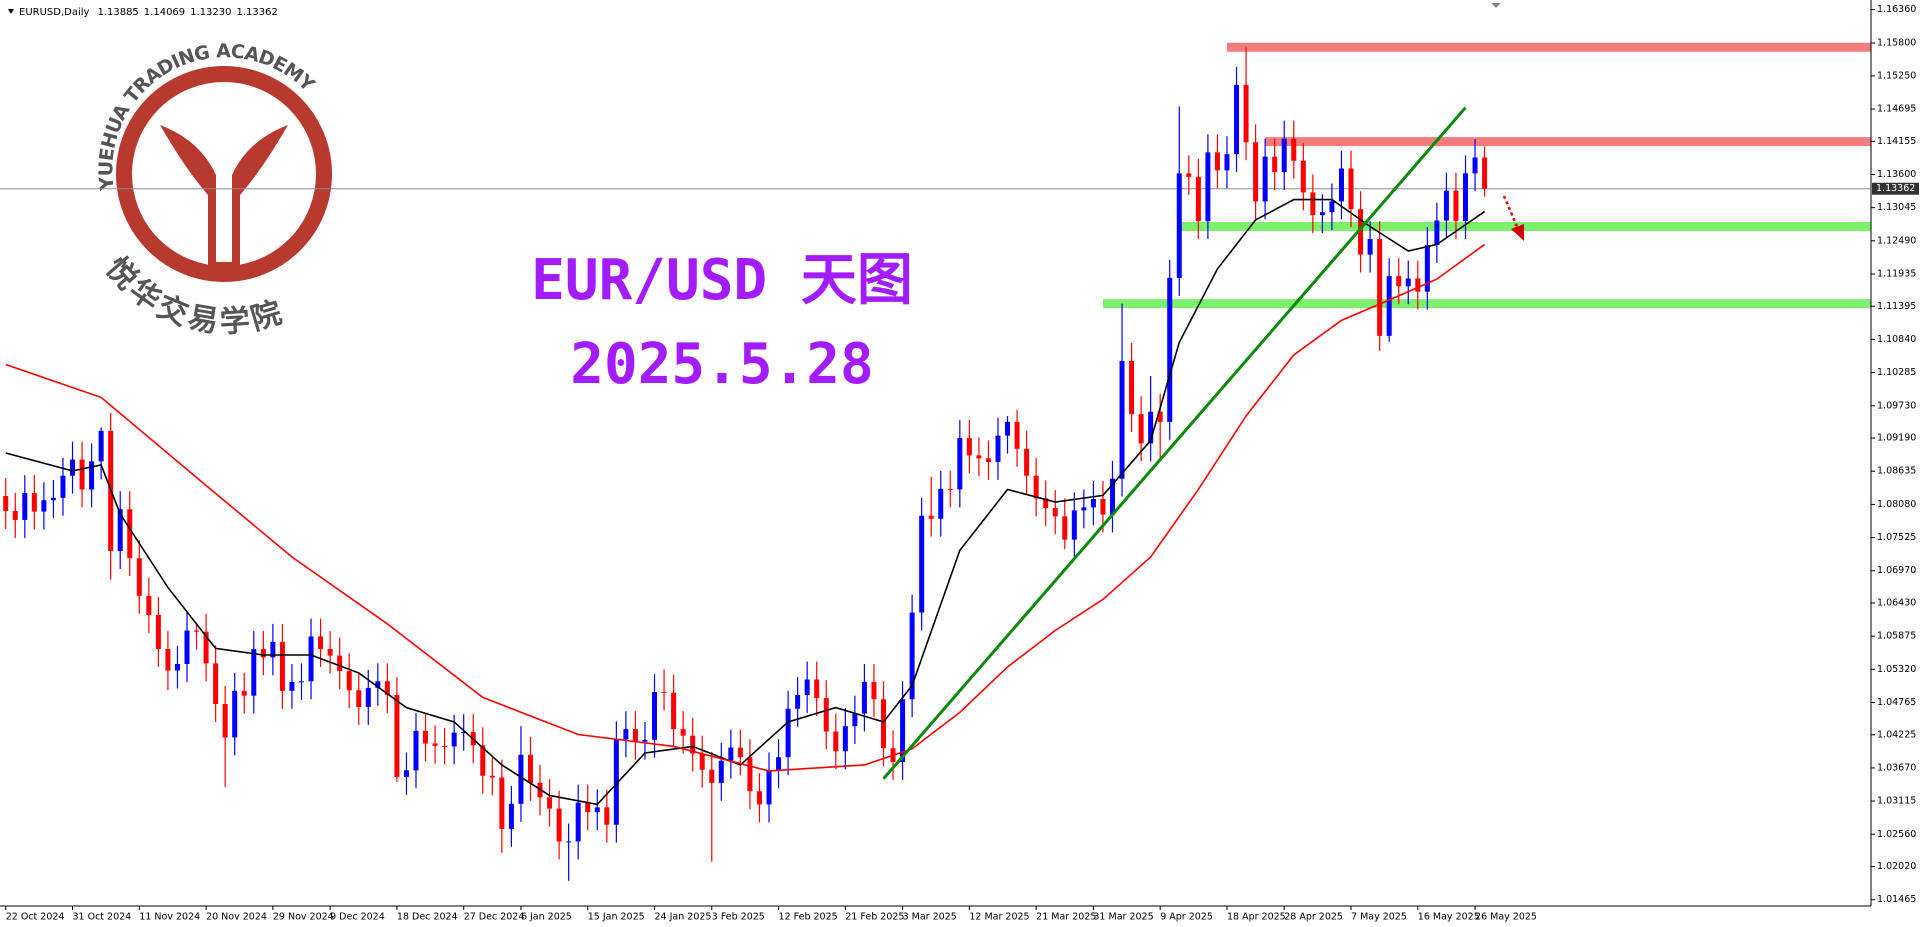 Image resolution: width=1920 pixels, height=927 pixels. Describe the element at coordinates (1896, 372) in the screenshot. I see `y-tick-label: 1.10285` at that location.